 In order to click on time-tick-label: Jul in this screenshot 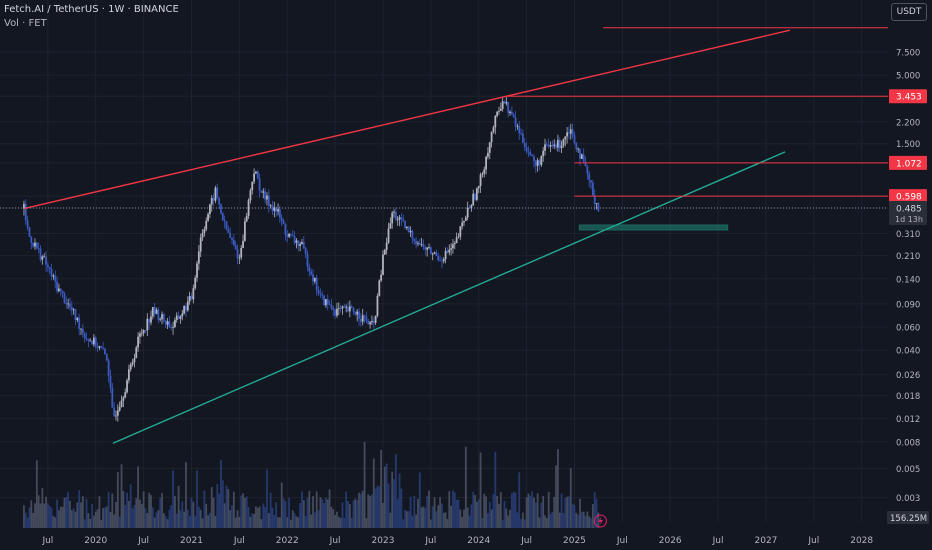, I will do `click(335, 541)`.